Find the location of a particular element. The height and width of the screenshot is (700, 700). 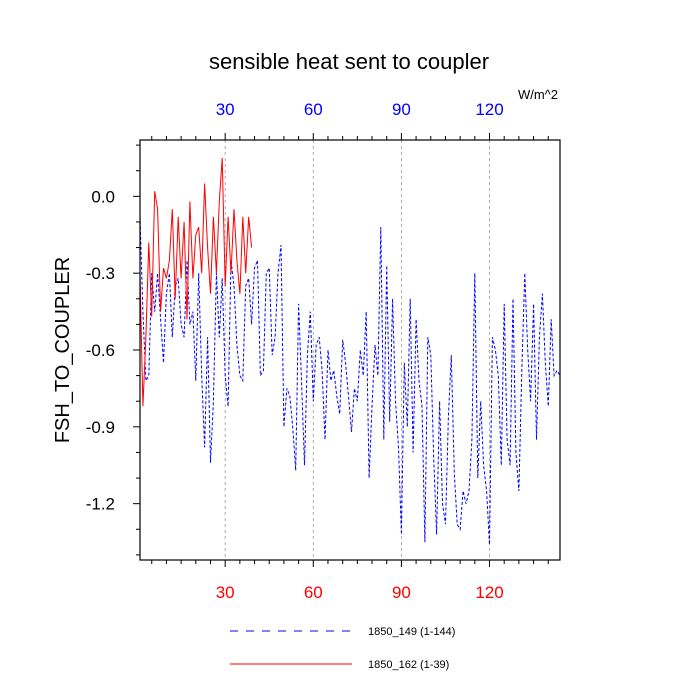

x-tick-label-bottom: 60 is located at coordinates (313, 592).